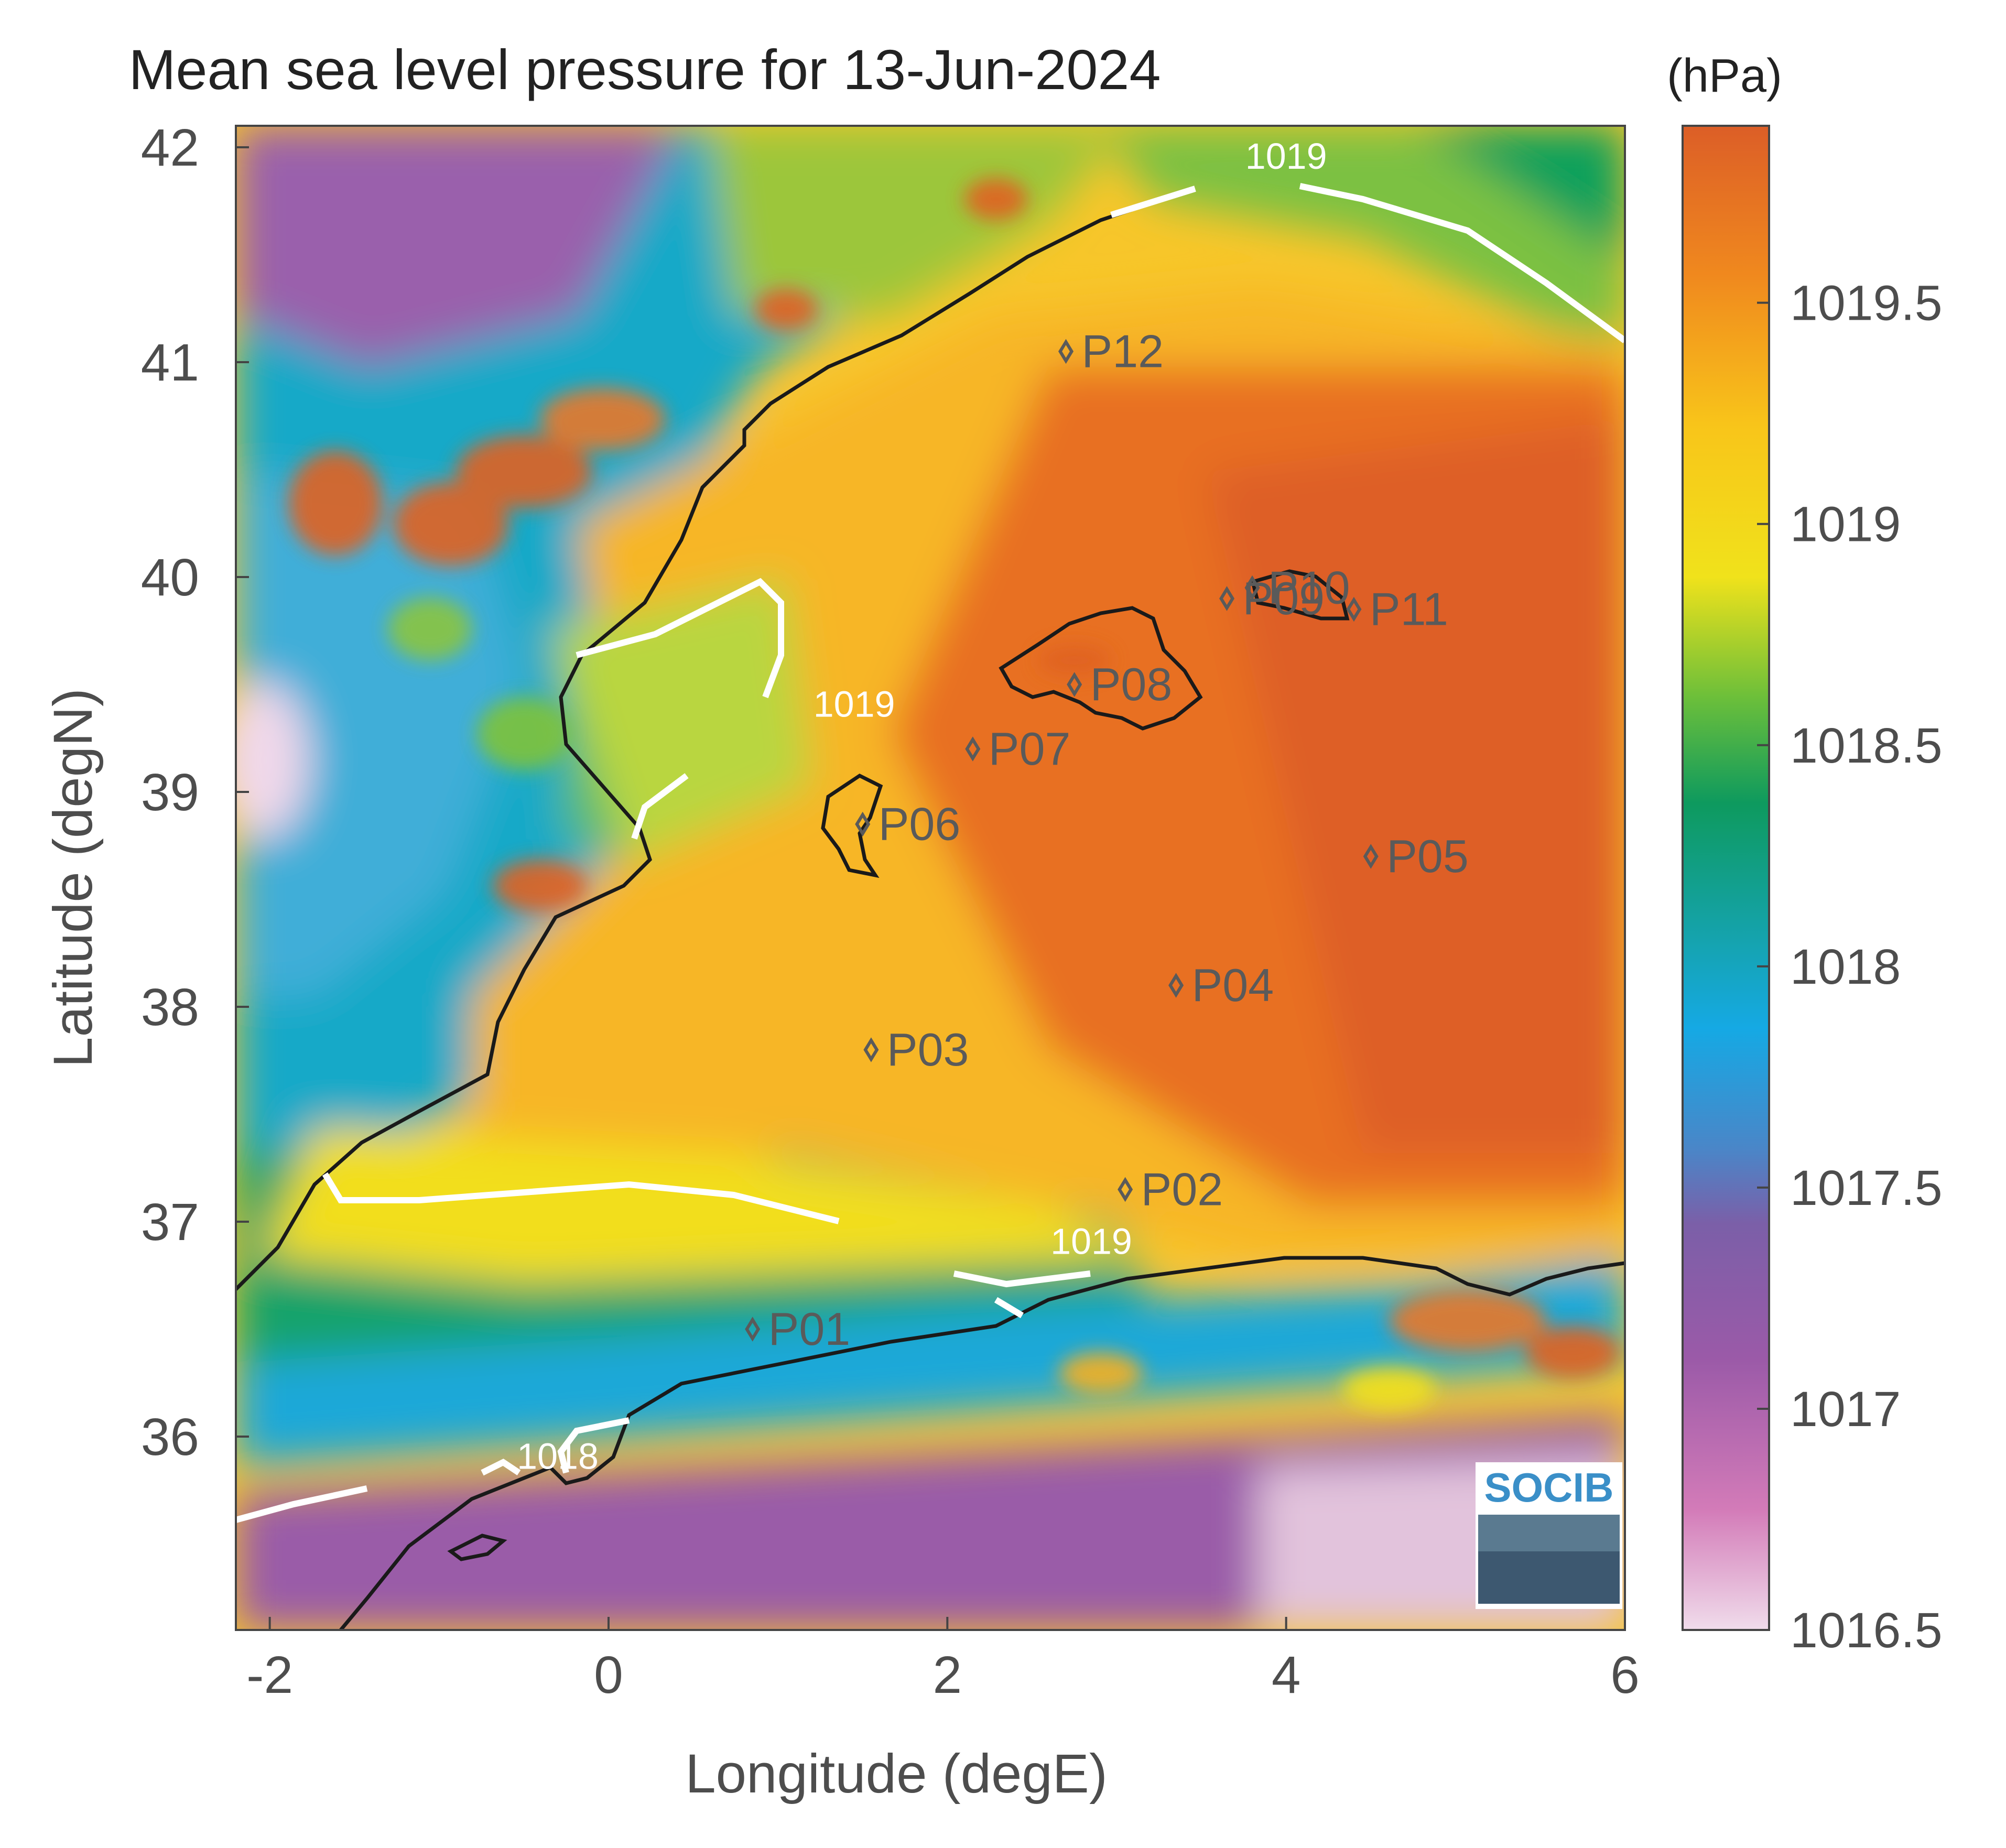 The width and height of the screenshot is (2006, 1848). What do you see at coordinates (1845, 524) in the screenshot?
I see `colorbar-tick-label: 1019` at bounding box center [1845, 524].